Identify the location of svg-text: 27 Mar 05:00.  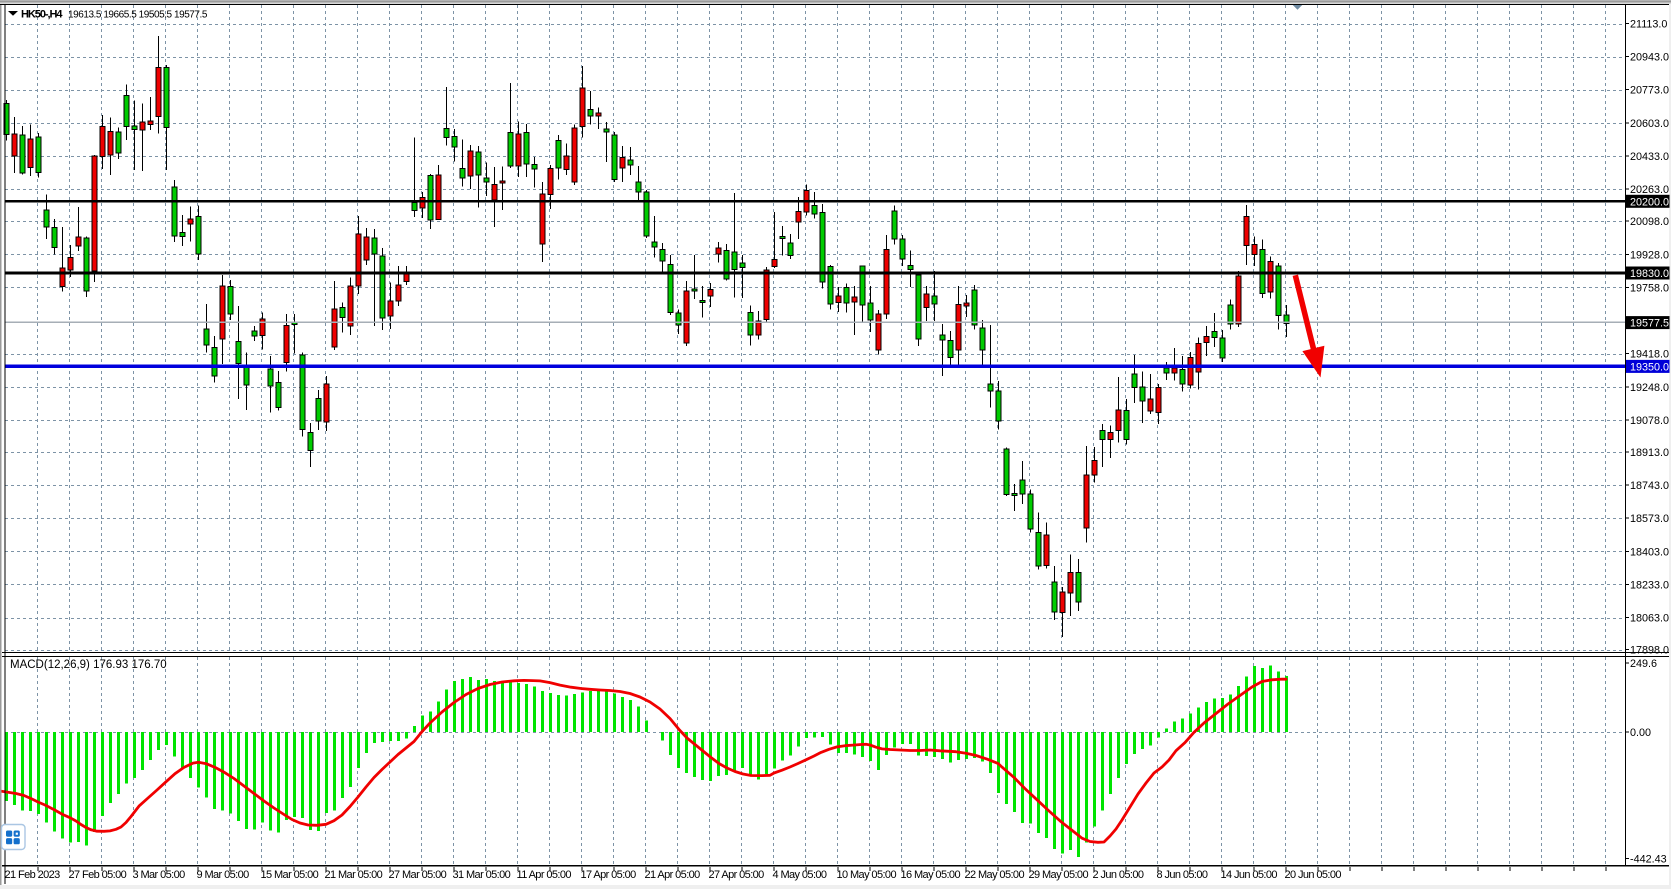
(418, 875).